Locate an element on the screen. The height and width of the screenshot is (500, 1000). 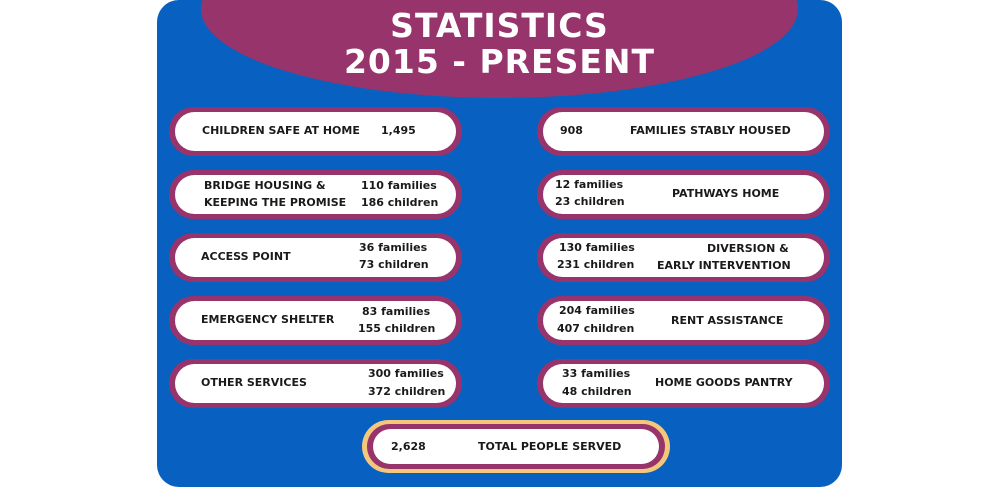
stat-label: CHILDREN SAFE AT HOME is located at coordinates (281, 130).